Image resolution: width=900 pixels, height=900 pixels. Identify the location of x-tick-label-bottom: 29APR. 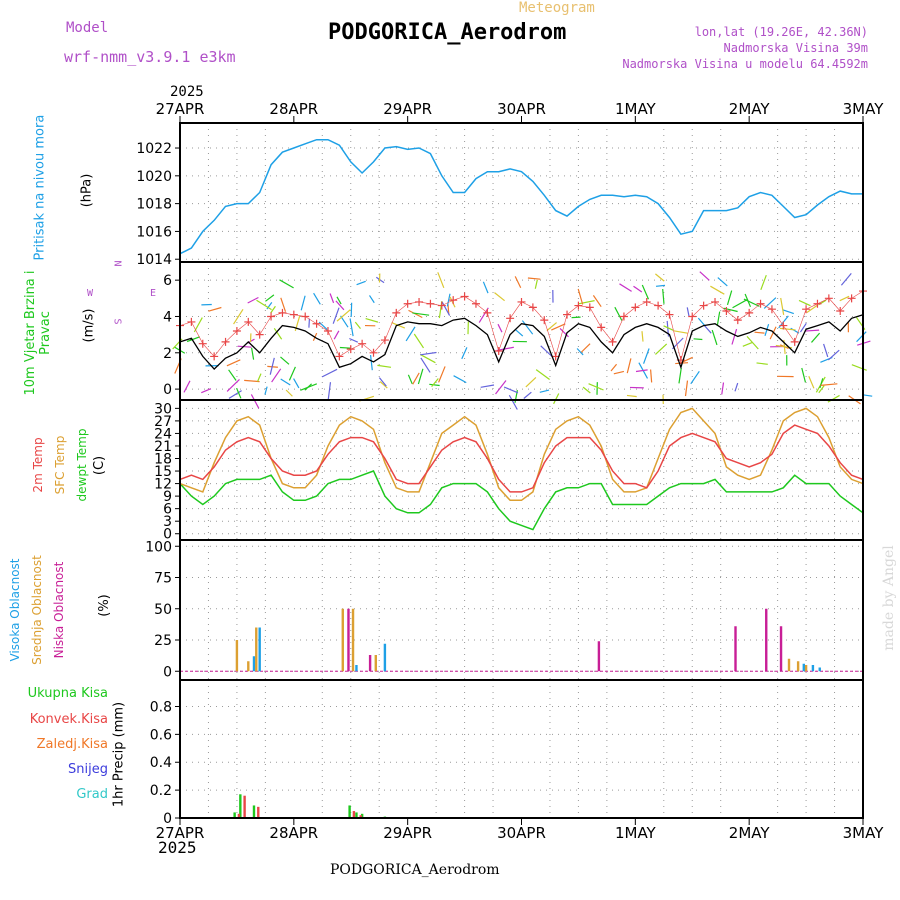
(407, 833).